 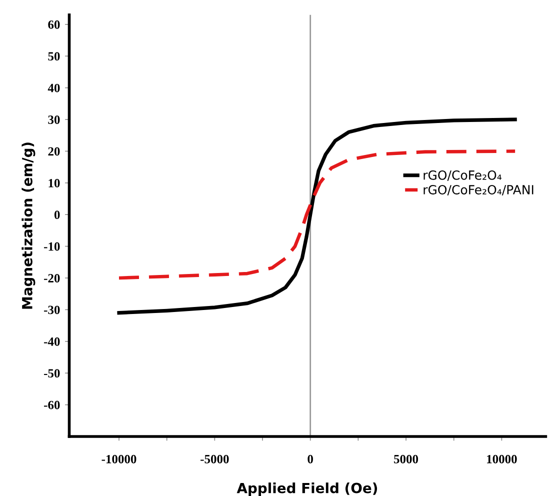 I want to click on x-tick-label: -10000, so click(x=119, y=459).